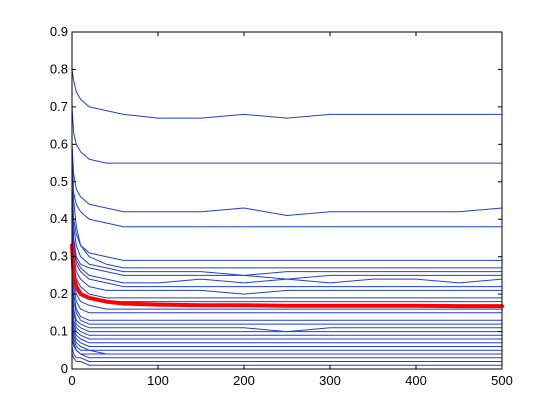 Image resolution: width=554 pixels, height=415 pixels. What do you see at coordinates (59, 218) in the screenshot?
I see `y-tick-label: 0.4` at bounding box center [59, 218].